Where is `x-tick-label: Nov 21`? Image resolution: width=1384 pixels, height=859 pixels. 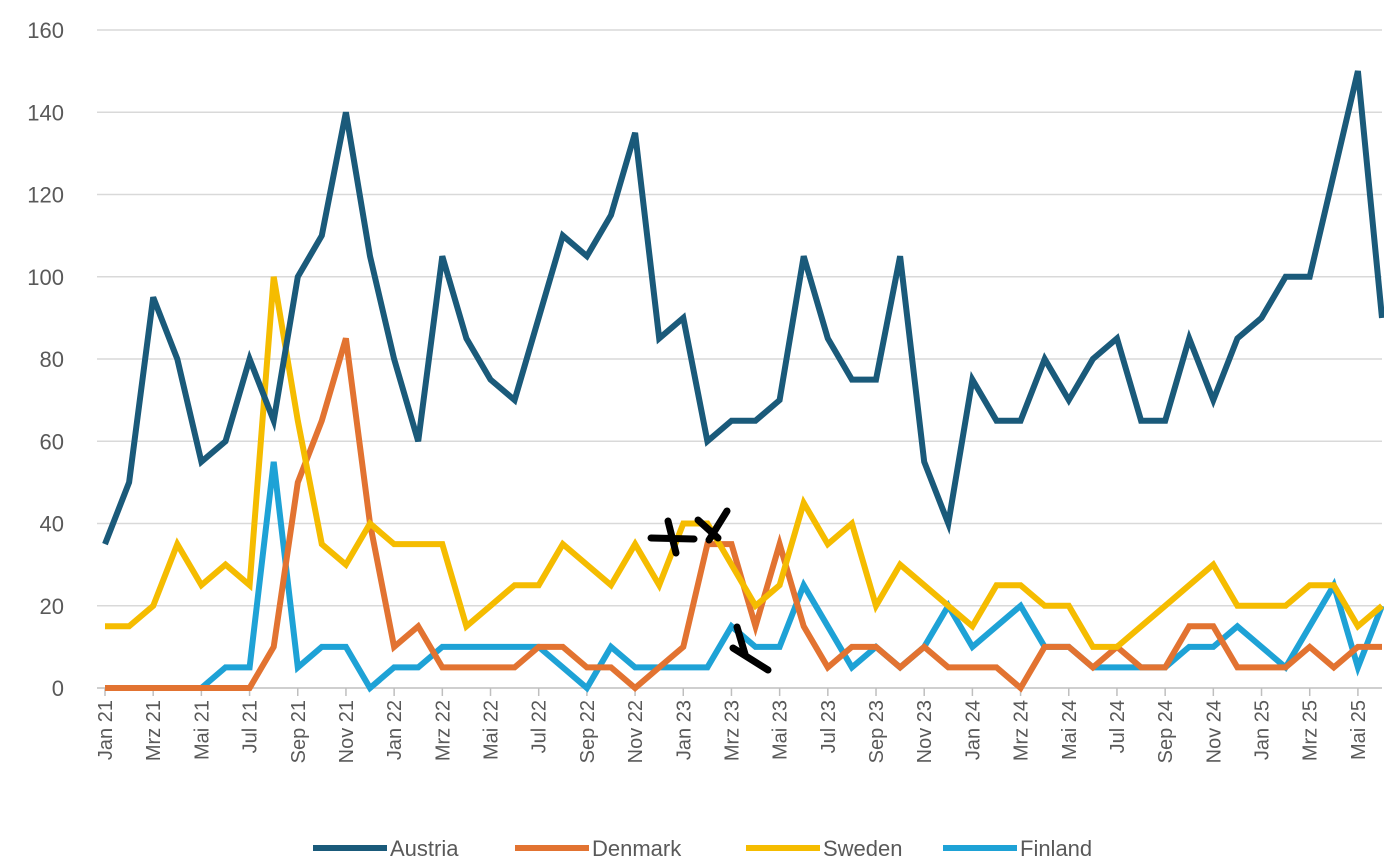 x-tick-label: Nov 21 is located at coordinates (347, 731).